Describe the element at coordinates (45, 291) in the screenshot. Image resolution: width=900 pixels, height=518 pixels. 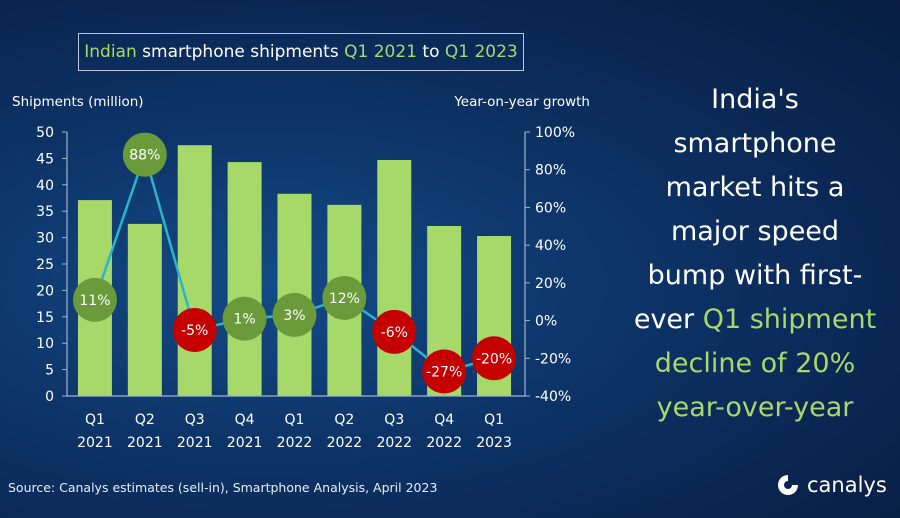
I see `y-tick-label: 20` at that location.